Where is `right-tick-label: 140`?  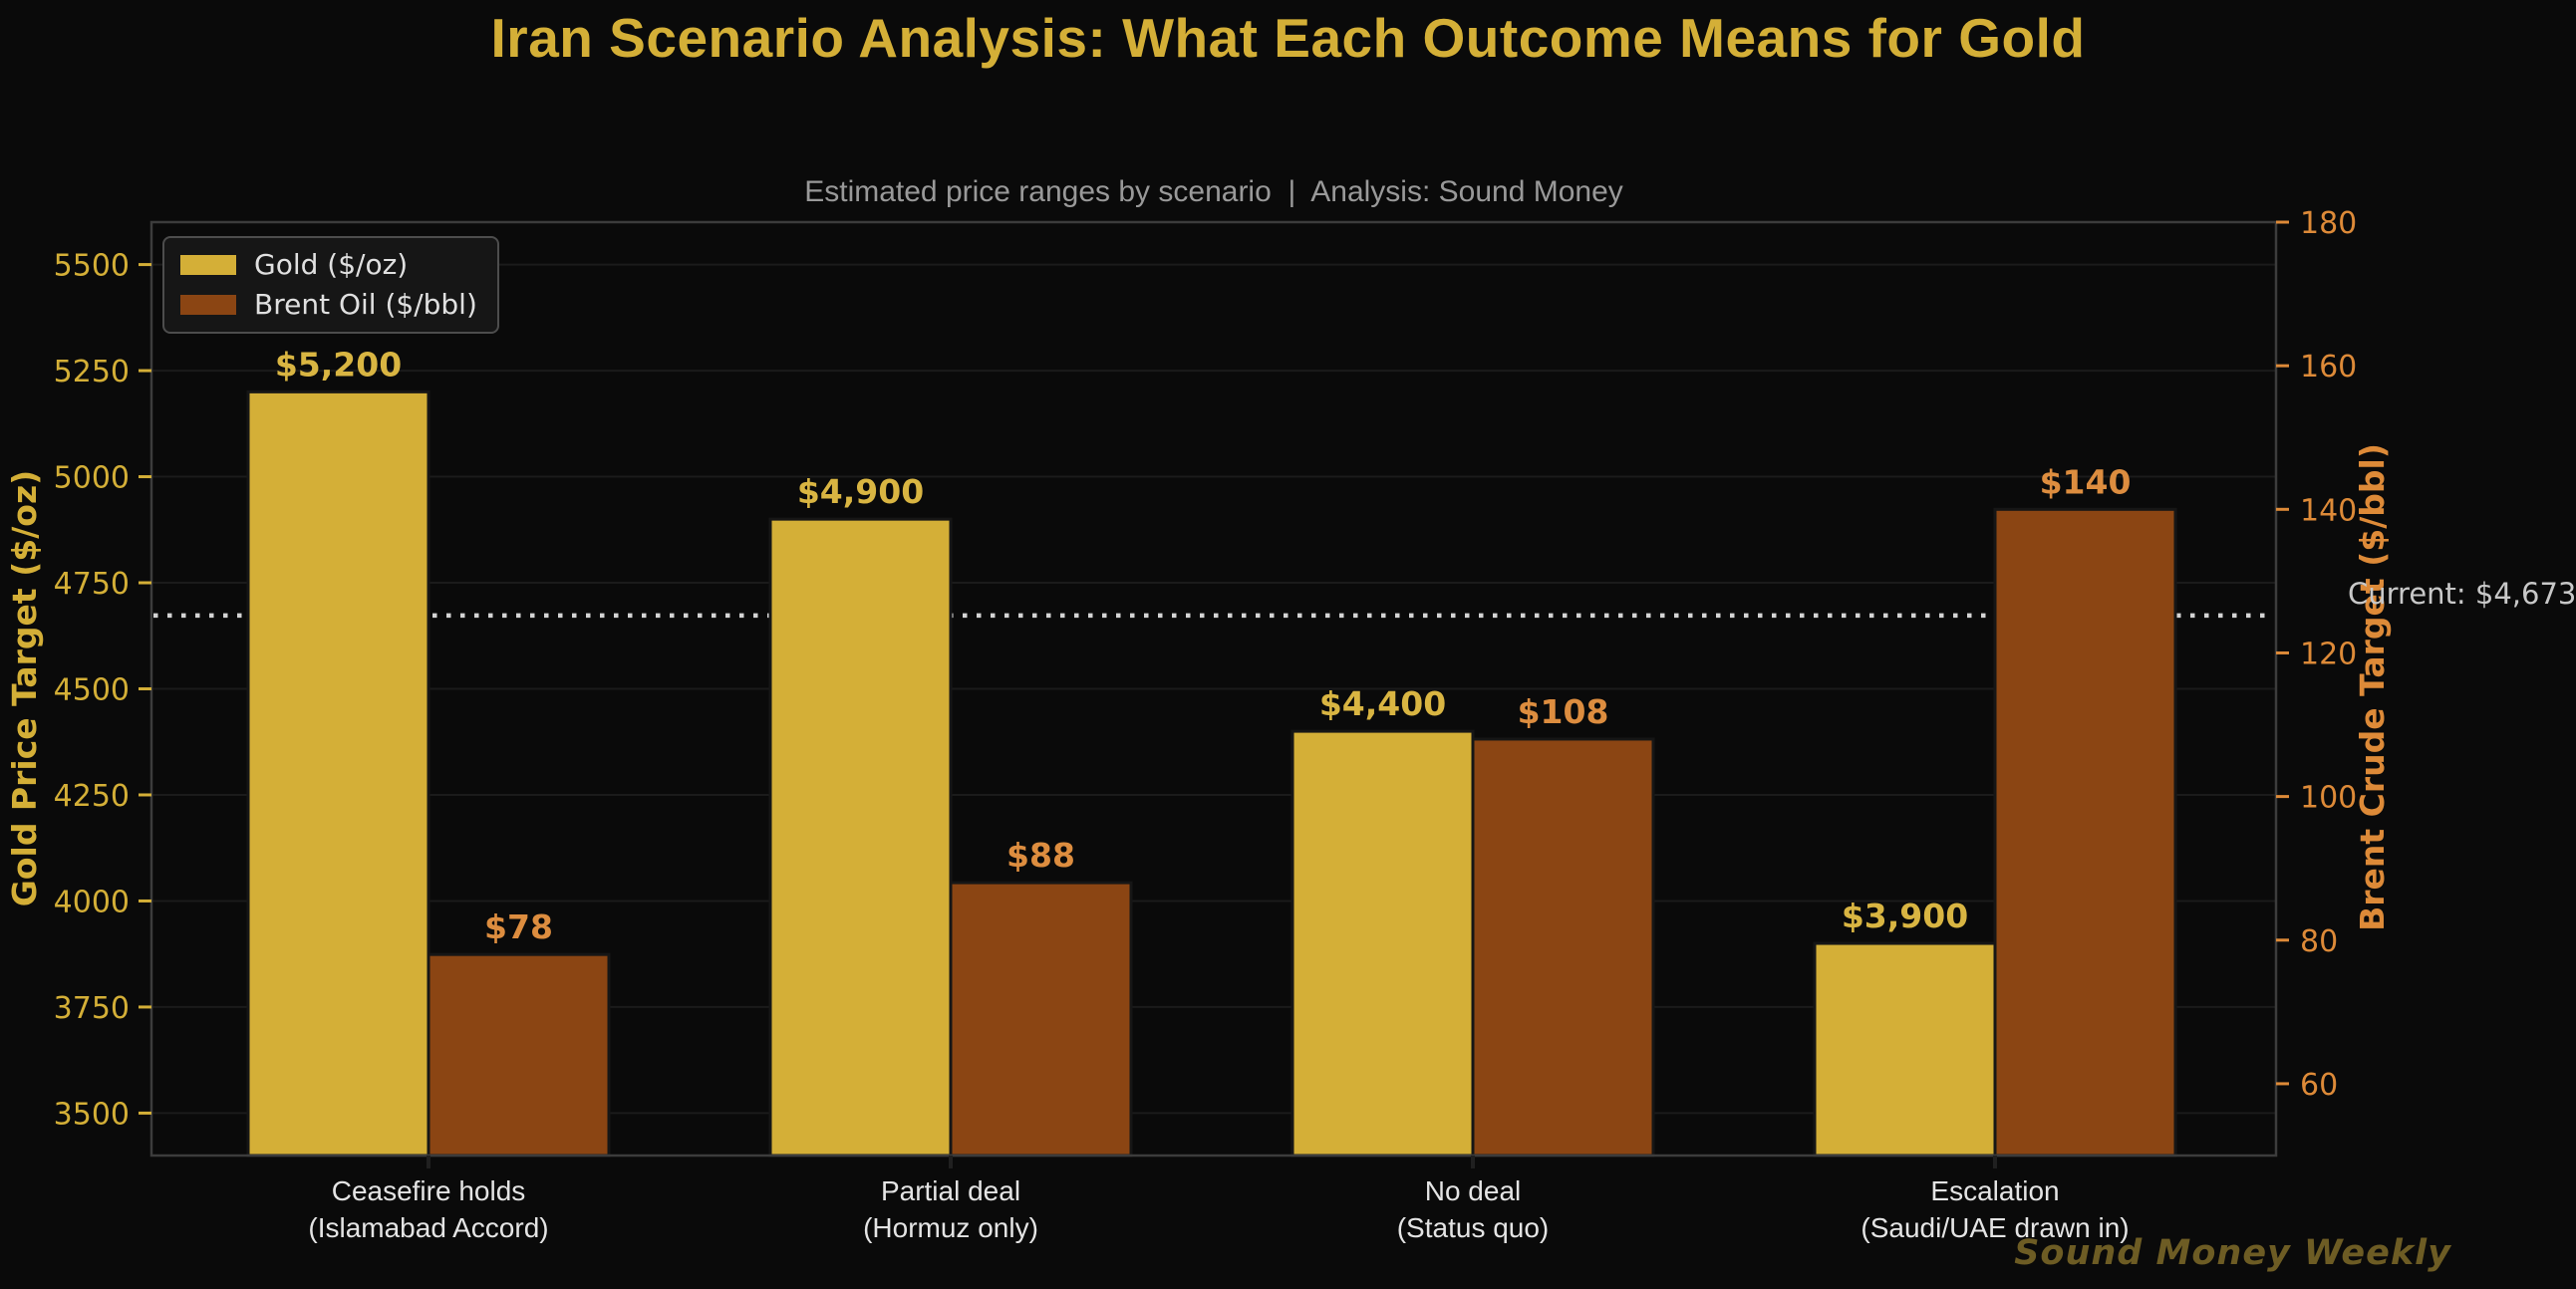 right-tick-label: 140 is located at coordinates (2328, 510).